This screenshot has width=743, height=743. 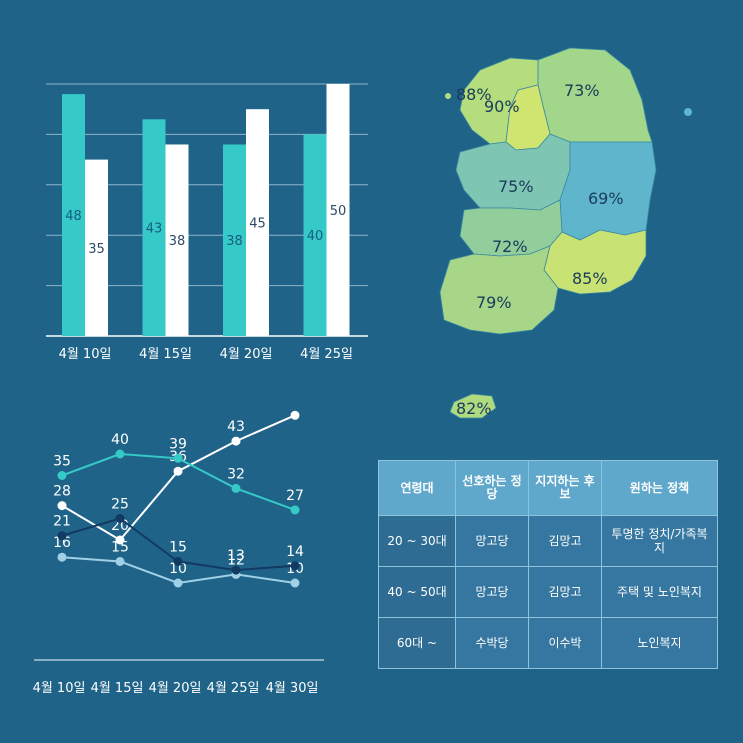 I want to click on table-header-row: 연령대 선호하는 정당 지지하는 후보 원하는 정책, so click(x=548, y=488).